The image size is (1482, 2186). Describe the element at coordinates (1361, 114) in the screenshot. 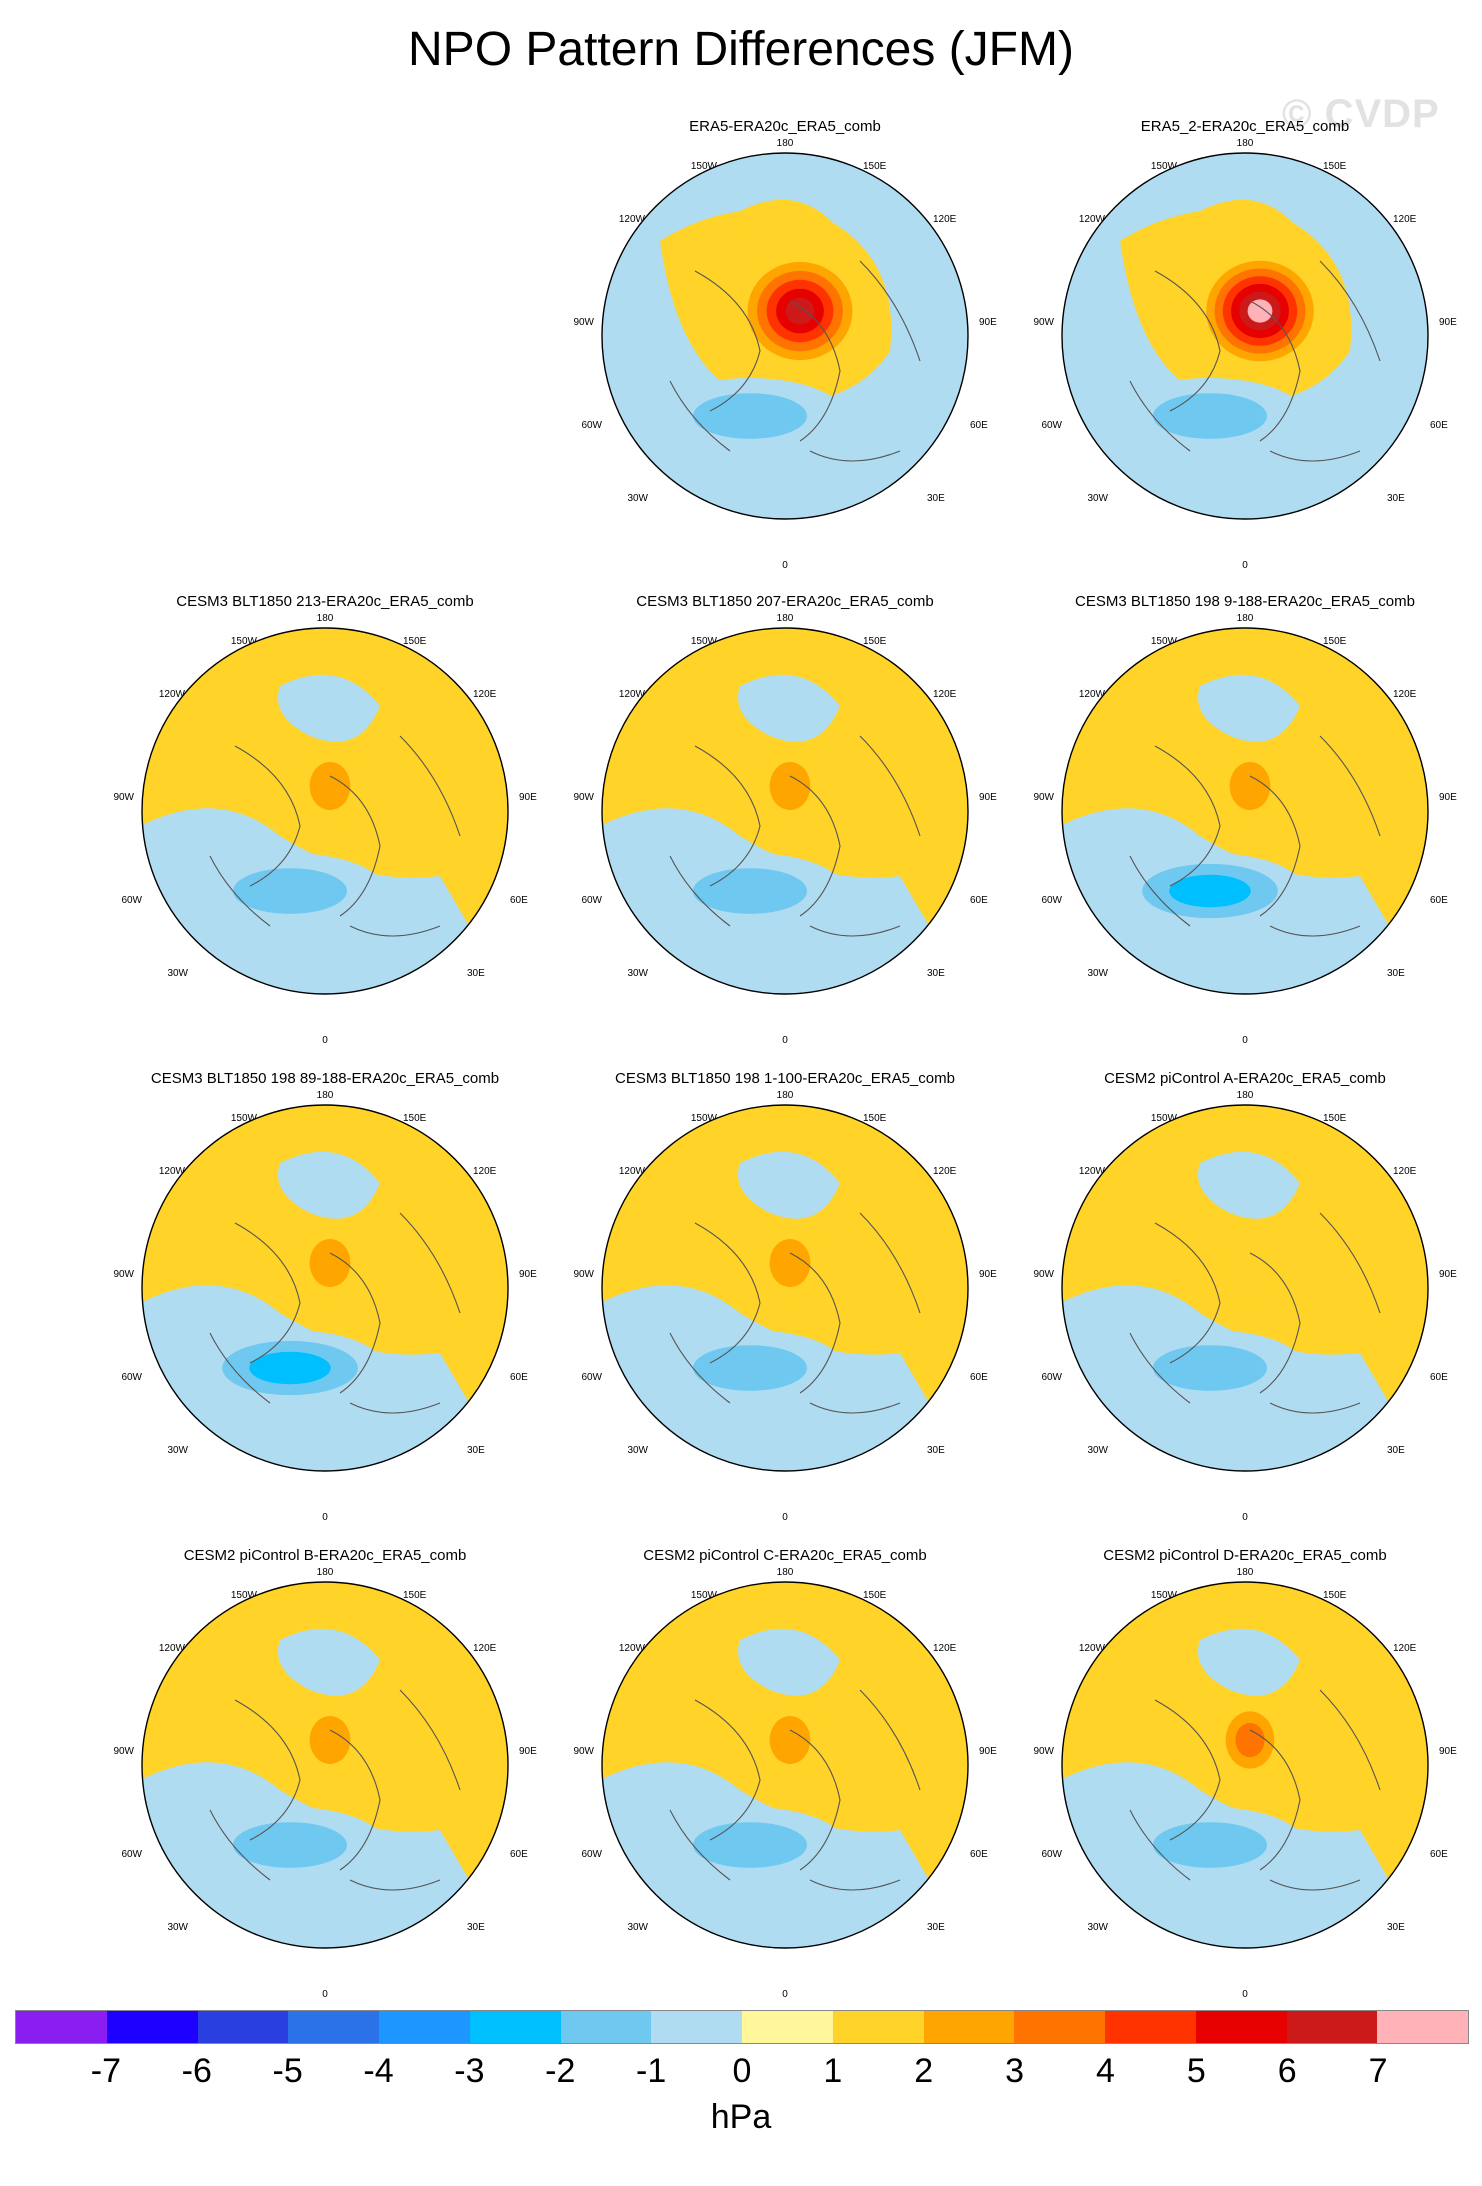

I see `watermark: © CVDP` at that location.